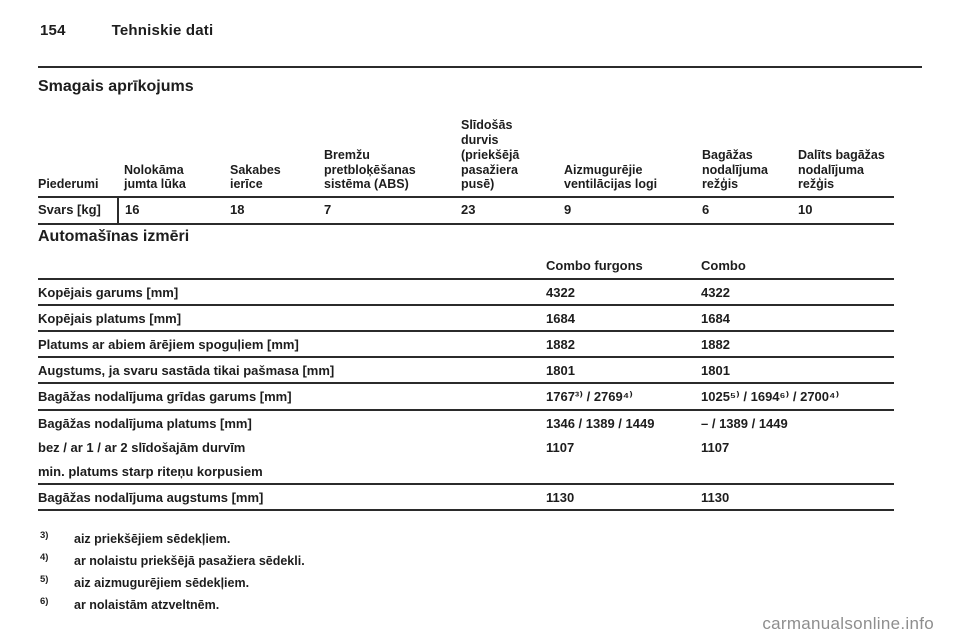 This screenshot has width=960, height=642. What do you see at coordinates (386, 211) in the screenshot?
I see `cell-value: 7` at bounding box center [386, 211].